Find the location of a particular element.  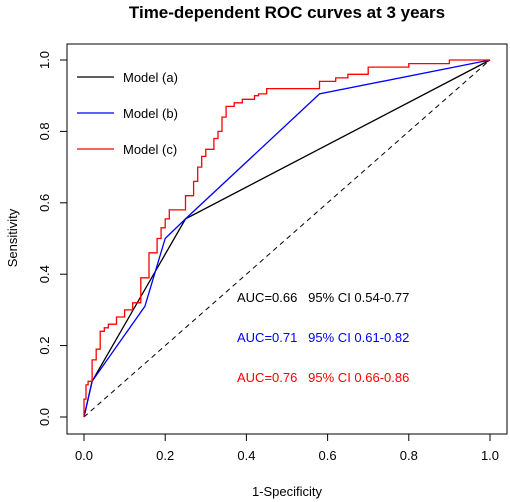

y-tick-label: 1.0 is located at coordinates (44, 60).